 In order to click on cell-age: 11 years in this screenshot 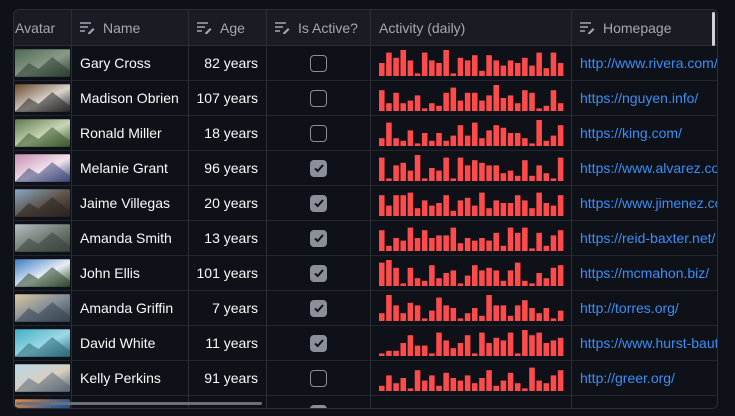, I will do `click(228, 343)`.